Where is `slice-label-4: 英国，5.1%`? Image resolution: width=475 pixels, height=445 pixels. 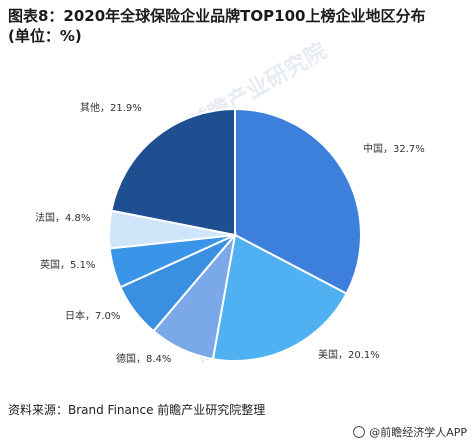
slice-label-4: 英国，5.1% is located at coordinates (67, 264).